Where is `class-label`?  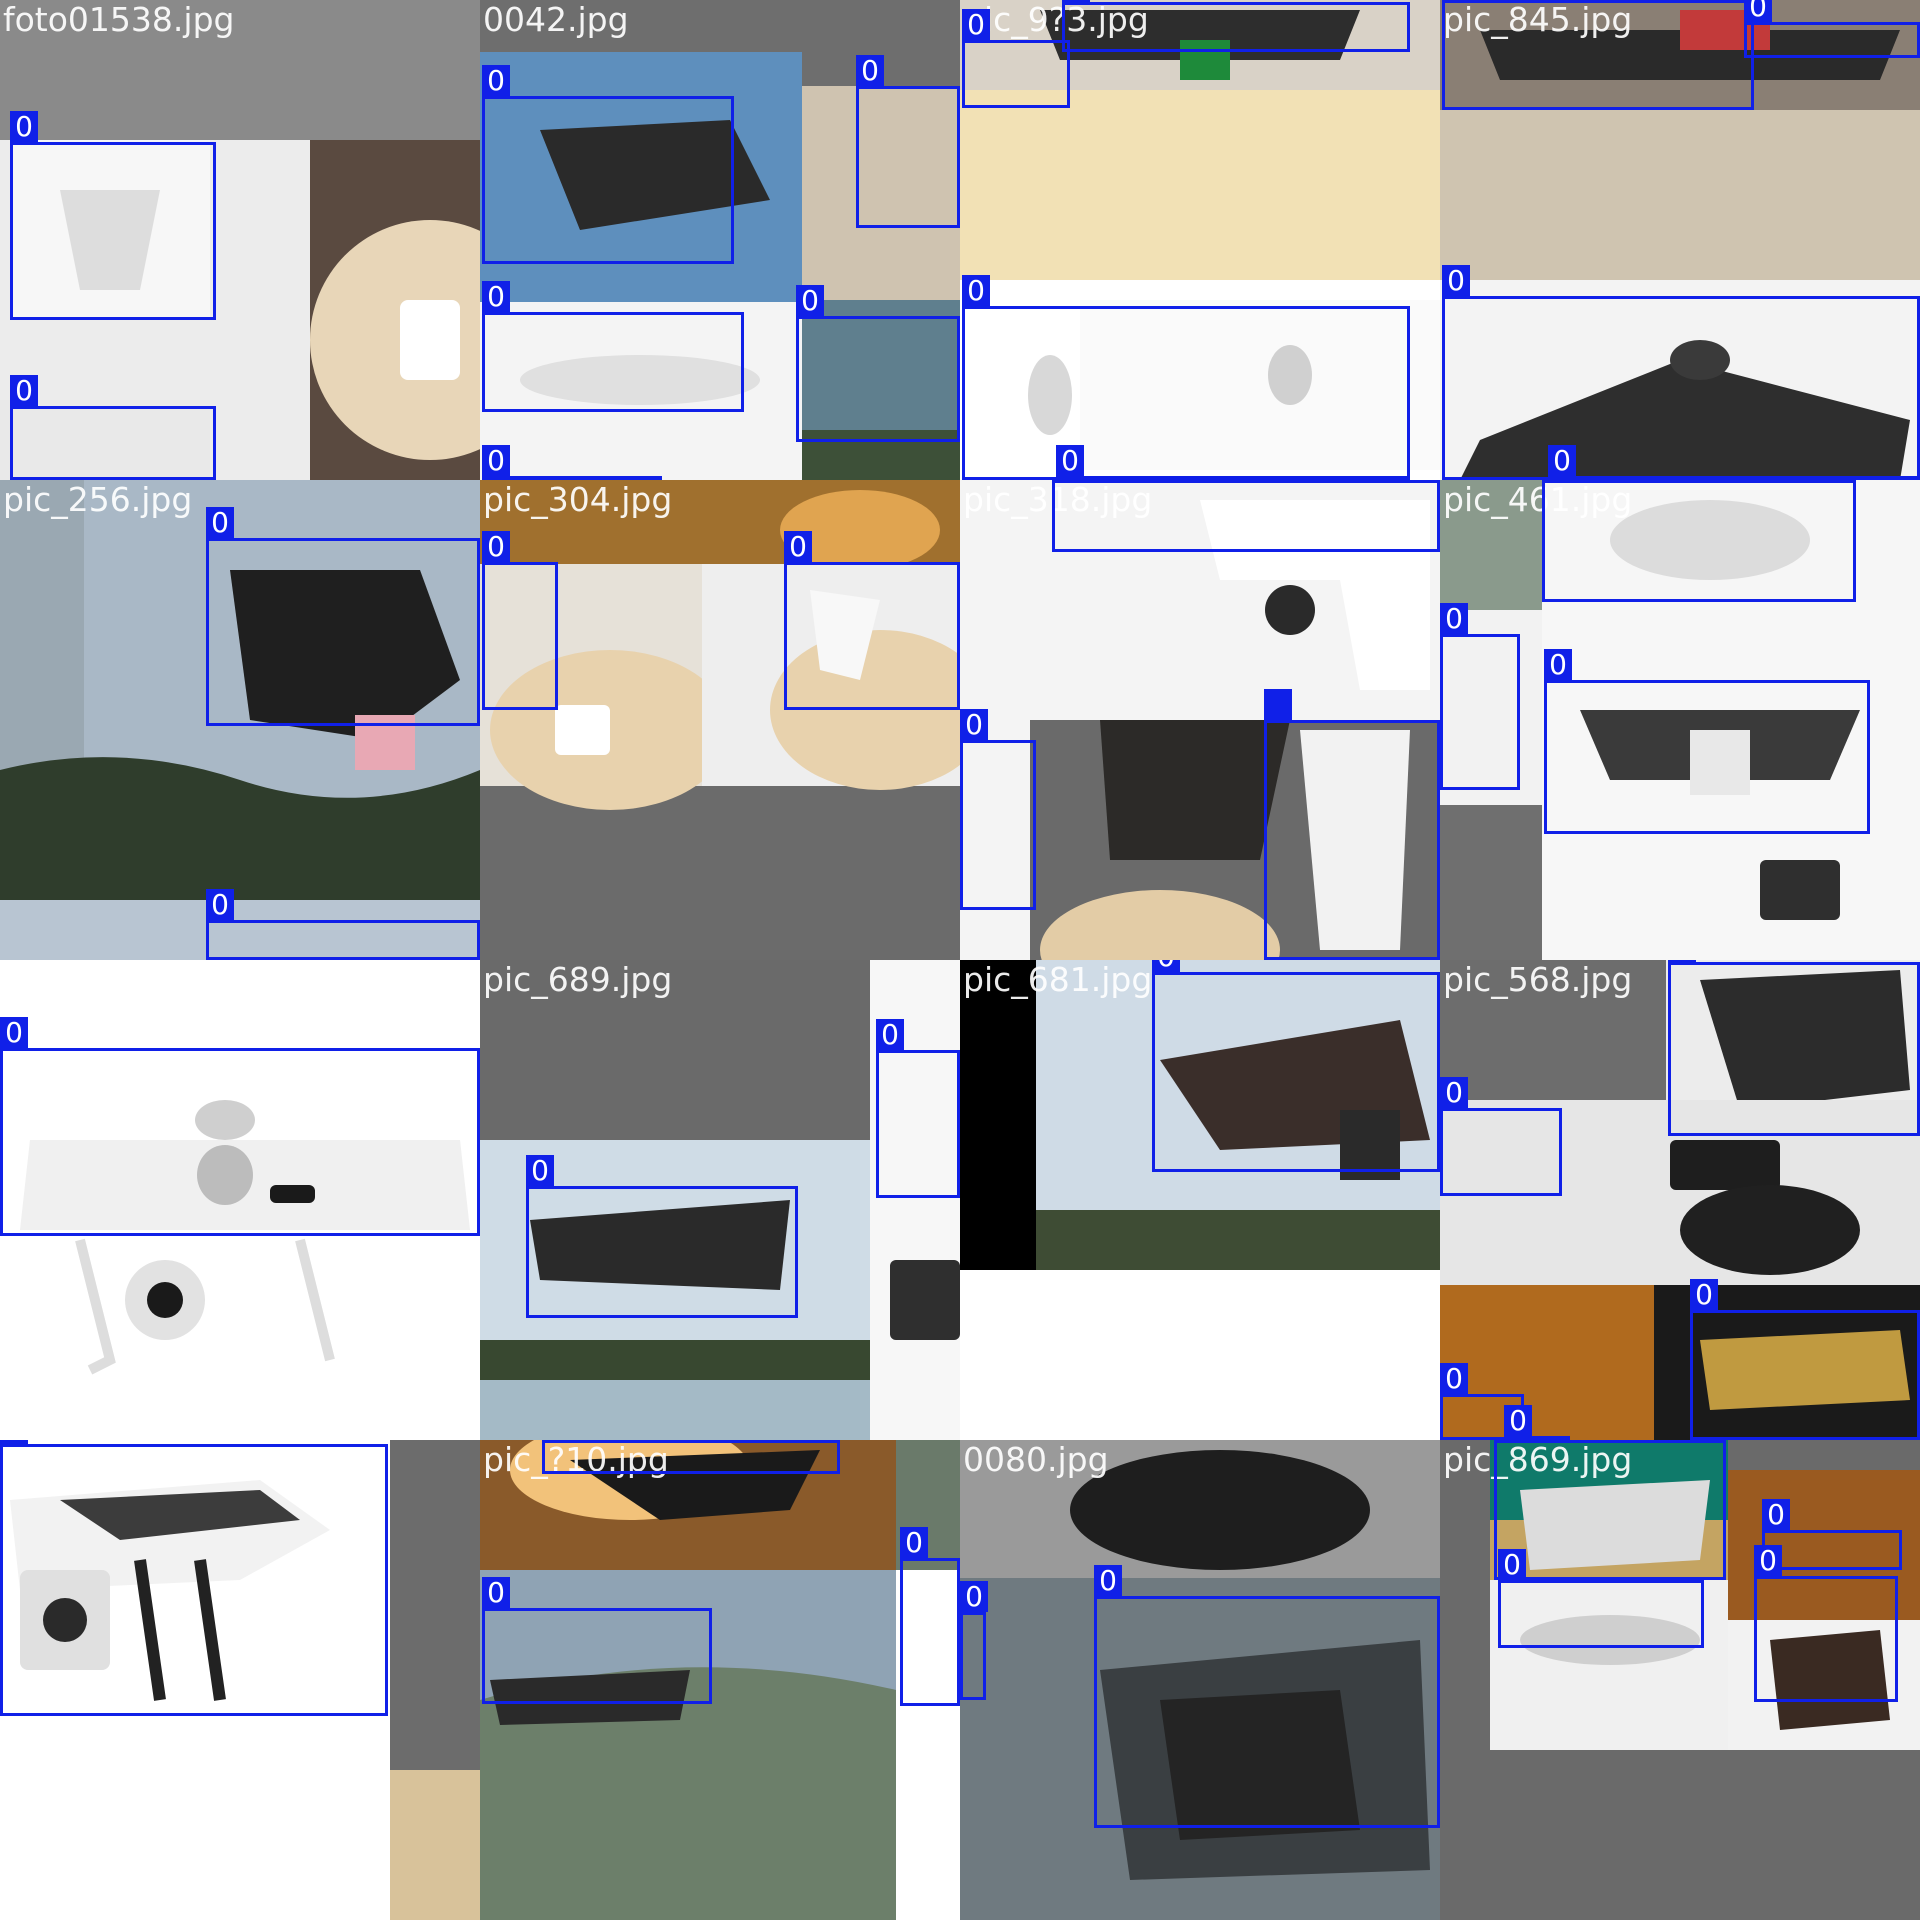 class-label is located at coordinates (1278, 704).